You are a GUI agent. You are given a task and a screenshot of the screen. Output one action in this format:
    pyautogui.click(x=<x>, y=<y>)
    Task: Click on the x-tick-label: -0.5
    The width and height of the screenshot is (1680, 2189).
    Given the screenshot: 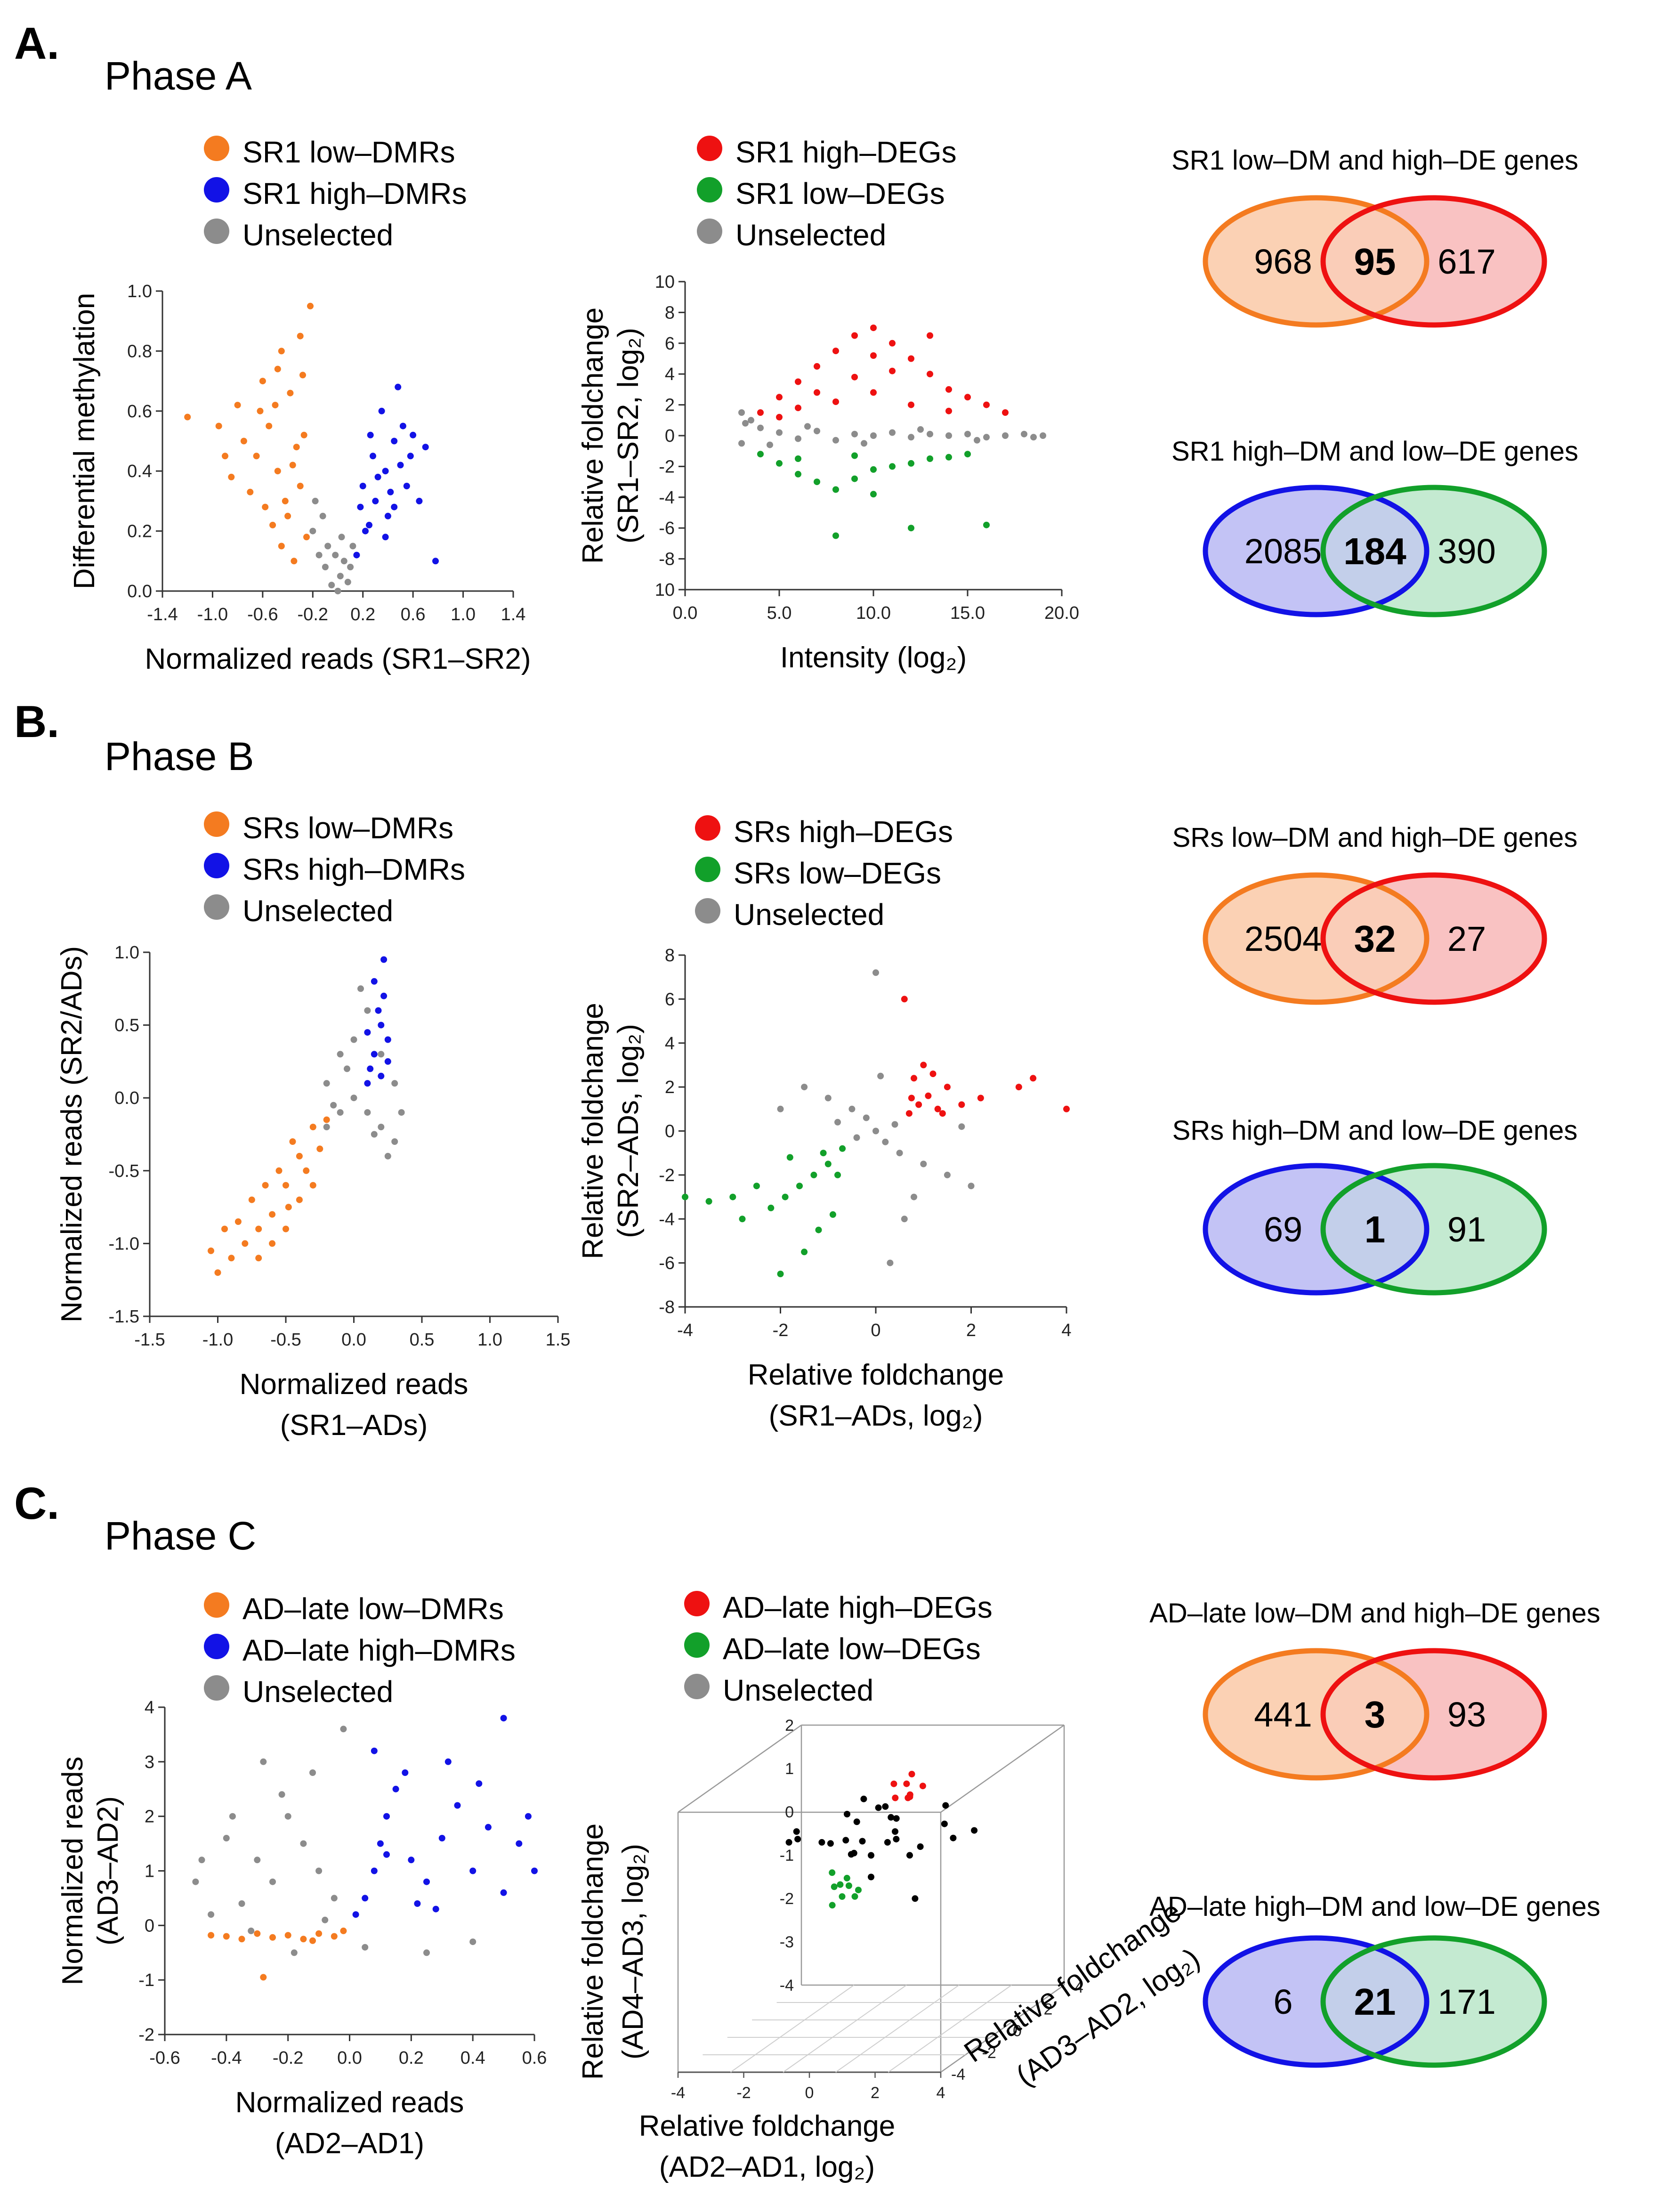 What is the action you would take?
    pyautogui.click(x=286, y=1340)
    